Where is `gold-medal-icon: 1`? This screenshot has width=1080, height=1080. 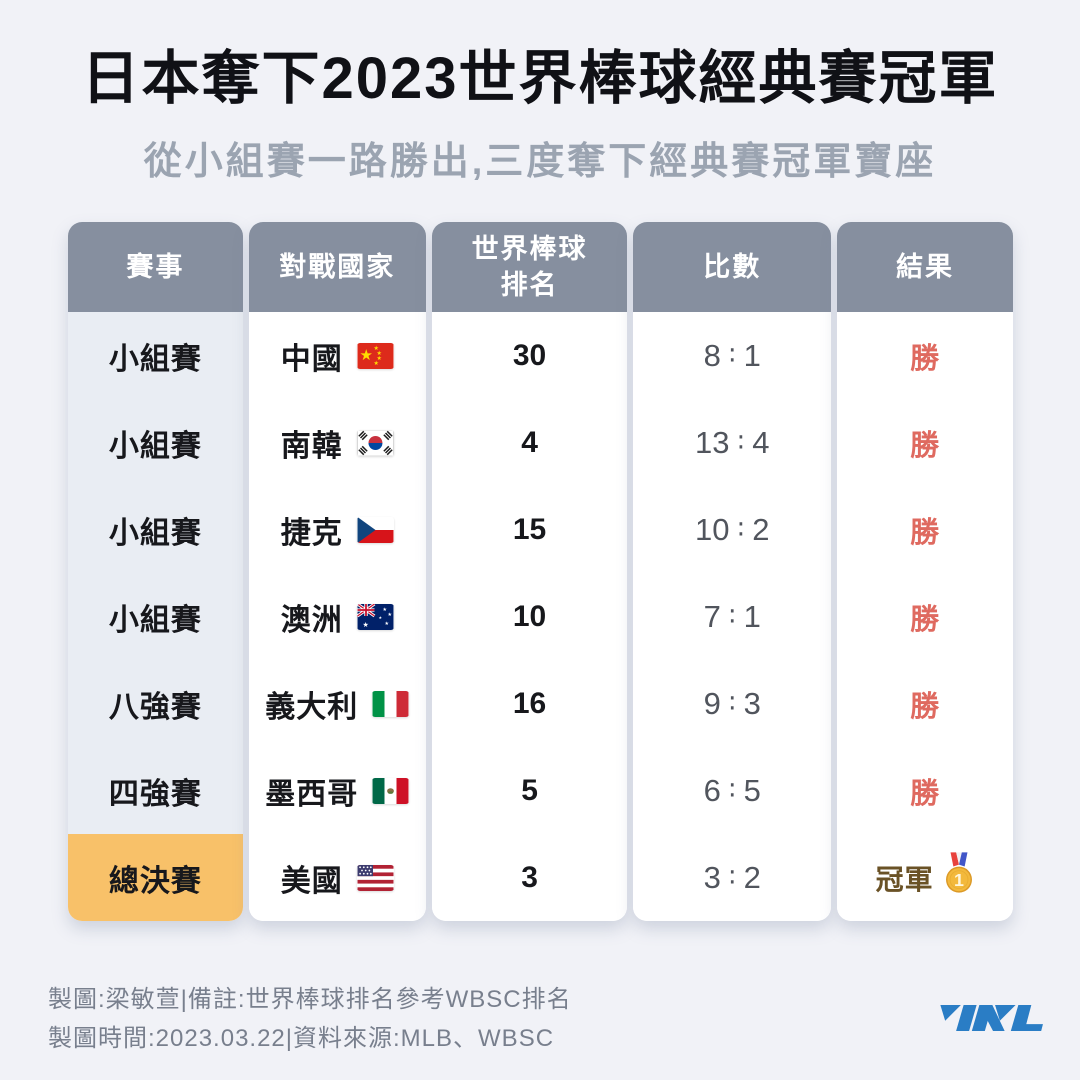
gold-medal-icon: 1 is located at coordinates (959, 873).